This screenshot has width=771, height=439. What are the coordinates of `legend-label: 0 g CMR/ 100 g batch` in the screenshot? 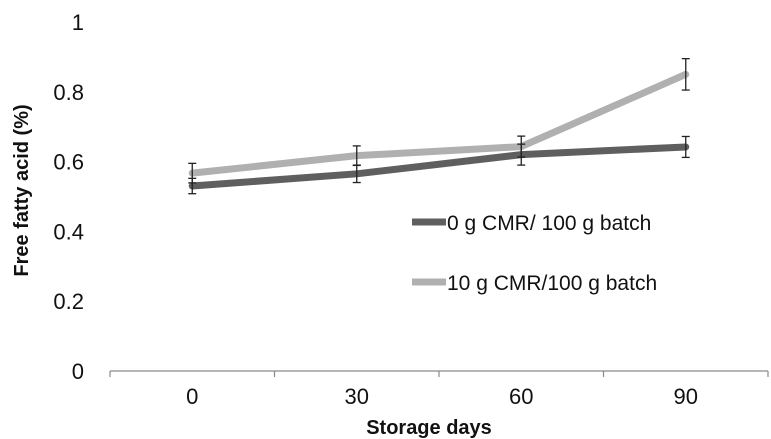 It's located at (549, 223).